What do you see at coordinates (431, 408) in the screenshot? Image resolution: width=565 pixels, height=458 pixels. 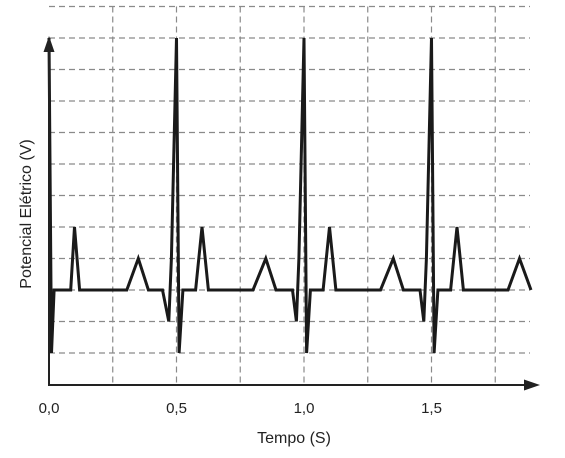 I see `x-tick-label: 1,5` at bounding box center [431, 408].